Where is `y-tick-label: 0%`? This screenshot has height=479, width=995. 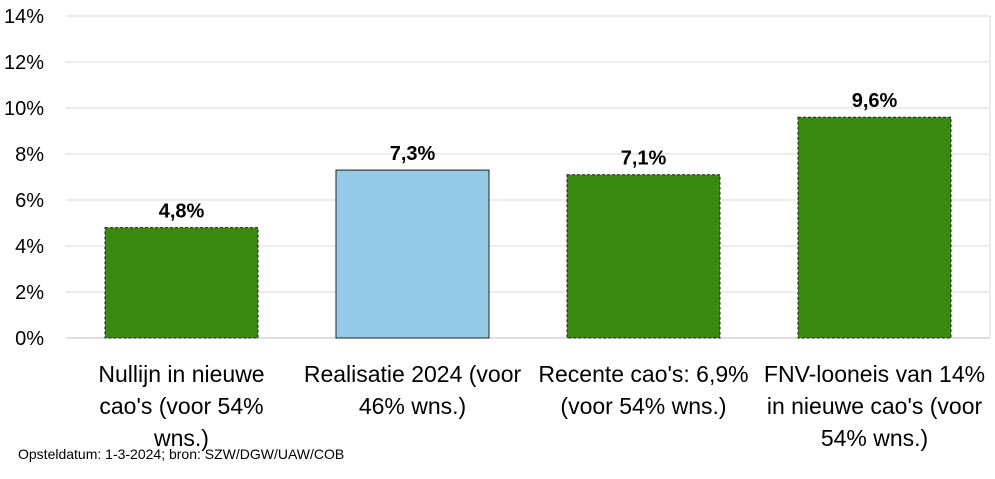 y-tick-label: 0% is located at coordinates (29, 339).